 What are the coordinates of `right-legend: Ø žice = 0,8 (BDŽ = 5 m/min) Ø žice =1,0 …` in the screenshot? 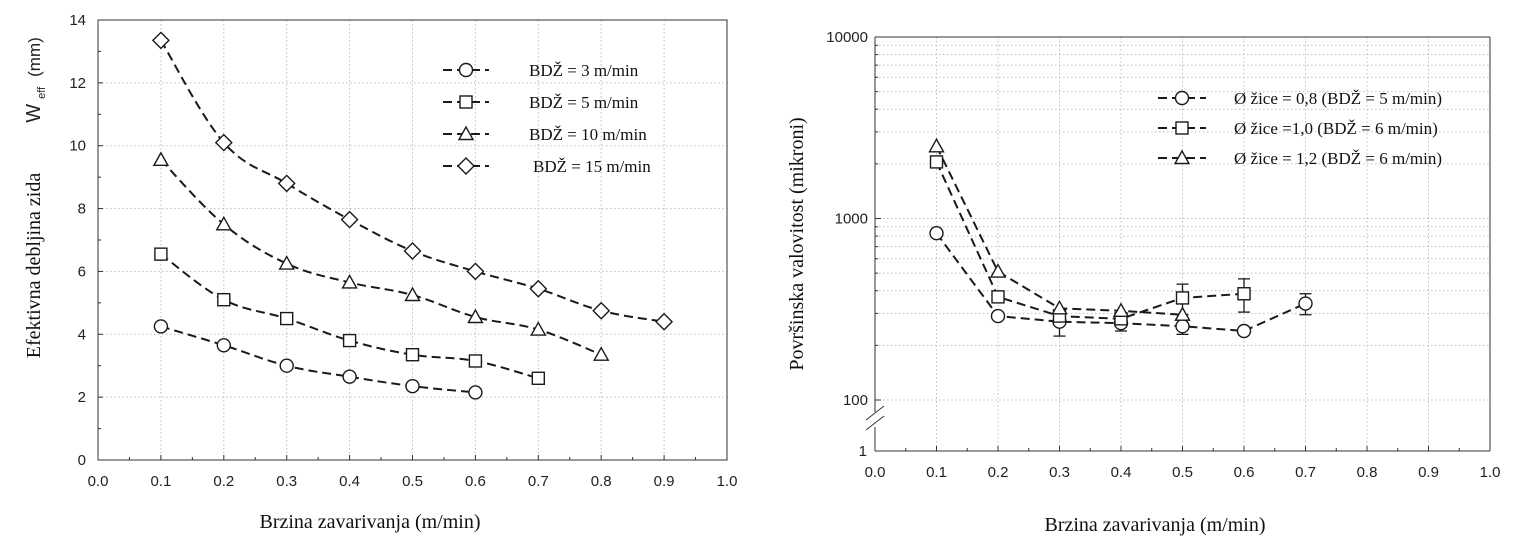 It's located at (1300, 128).